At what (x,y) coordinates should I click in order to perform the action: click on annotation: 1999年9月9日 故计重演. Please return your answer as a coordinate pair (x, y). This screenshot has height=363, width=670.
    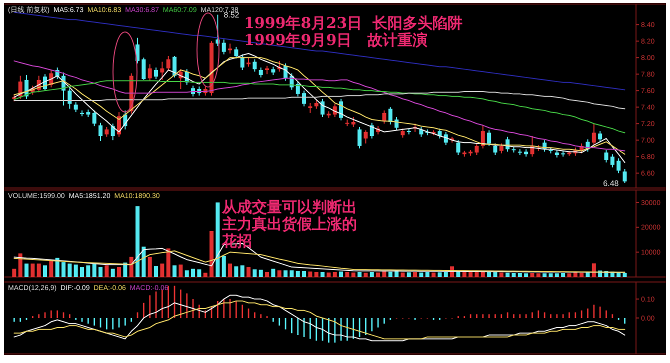
    Looking at the image, I should click on (336, 40).